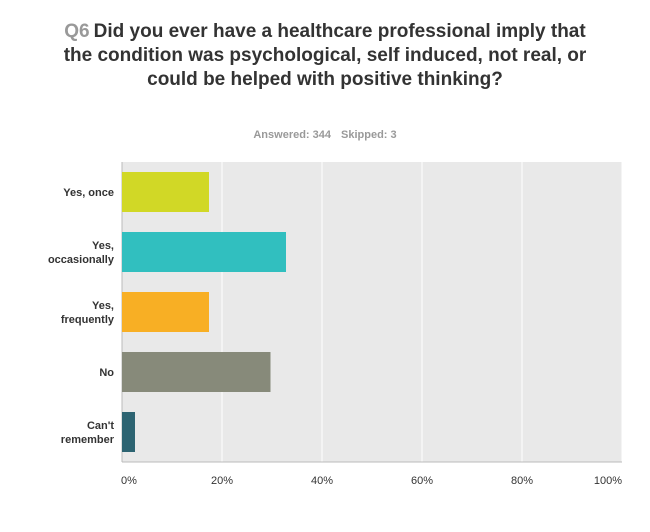 Image resolution: width=650 pixels, height=532 pixels. I want to click on answered-count: Answered: 344, so click(292, 135).